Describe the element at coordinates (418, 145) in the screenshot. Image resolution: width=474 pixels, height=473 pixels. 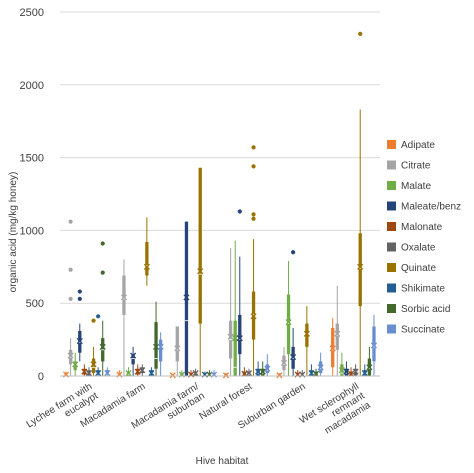
I see `legend-label: Adipate` at that location.